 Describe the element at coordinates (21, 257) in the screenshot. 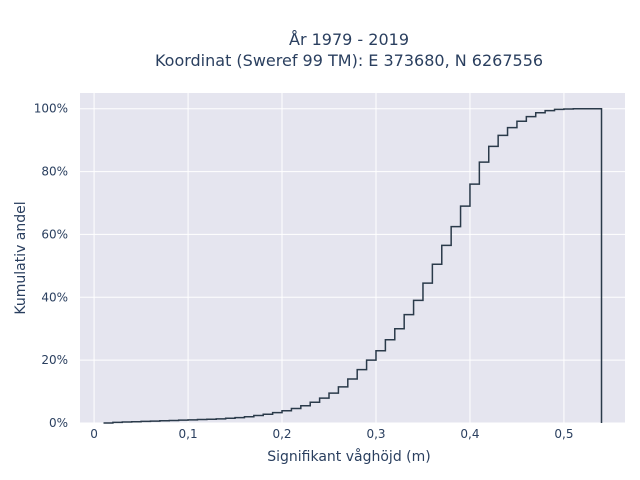

I see `y-axis-title: Kumulativ andel` at that location.